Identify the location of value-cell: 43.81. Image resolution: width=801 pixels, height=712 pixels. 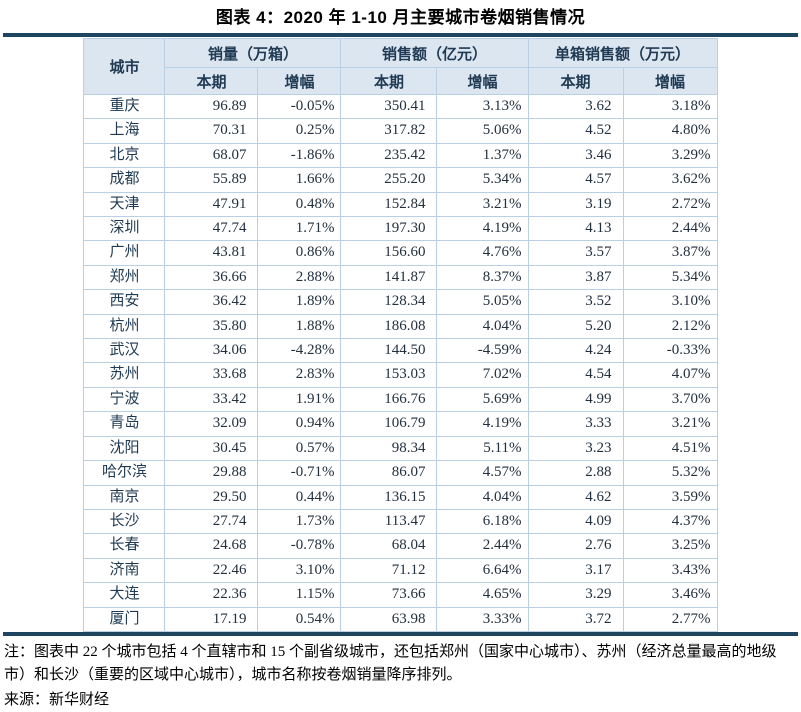
(211, 253).